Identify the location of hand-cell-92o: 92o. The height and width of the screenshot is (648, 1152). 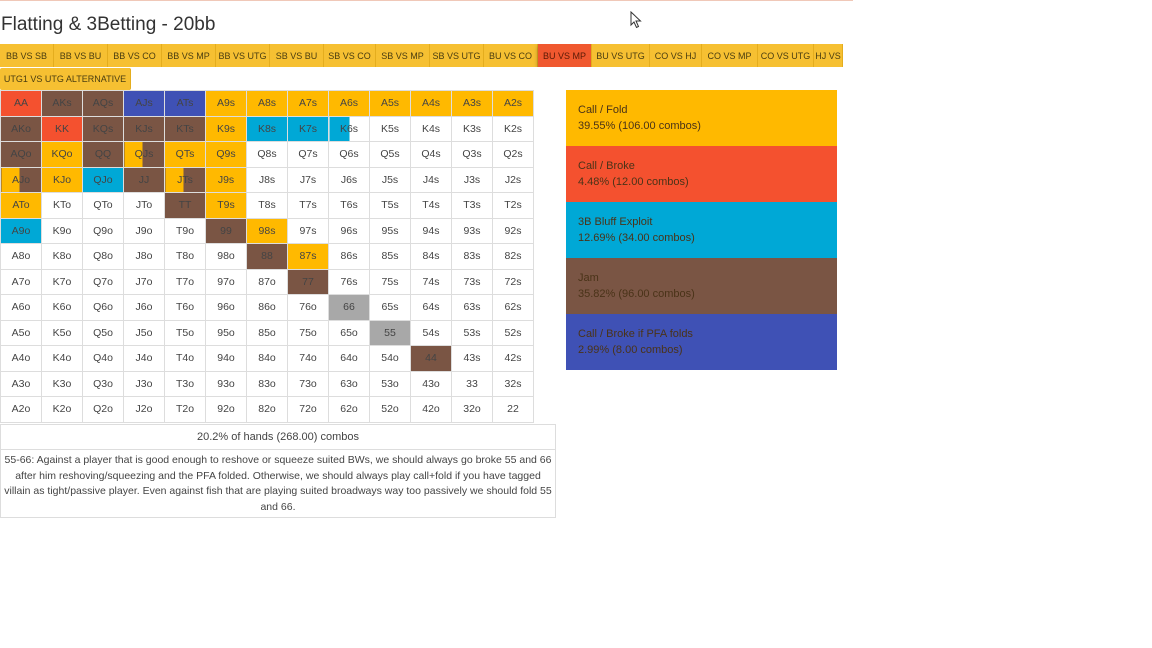
(226, 409).